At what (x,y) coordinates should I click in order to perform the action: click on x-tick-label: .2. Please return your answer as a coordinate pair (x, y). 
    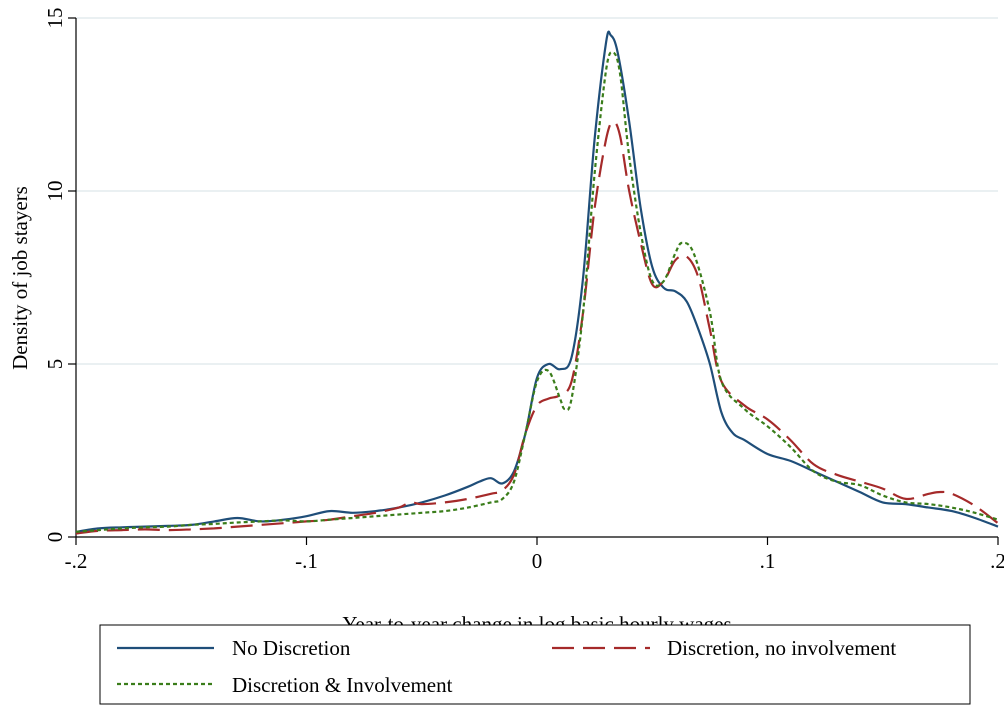
    Looking at the image, I should click on (997, 561).